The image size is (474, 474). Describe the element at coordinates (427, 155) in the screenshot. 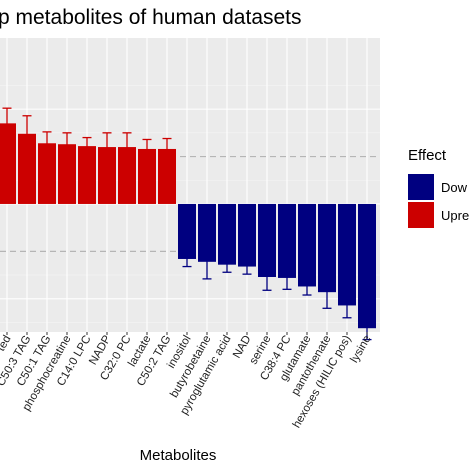

I see `legend-title: Effect` at that location.